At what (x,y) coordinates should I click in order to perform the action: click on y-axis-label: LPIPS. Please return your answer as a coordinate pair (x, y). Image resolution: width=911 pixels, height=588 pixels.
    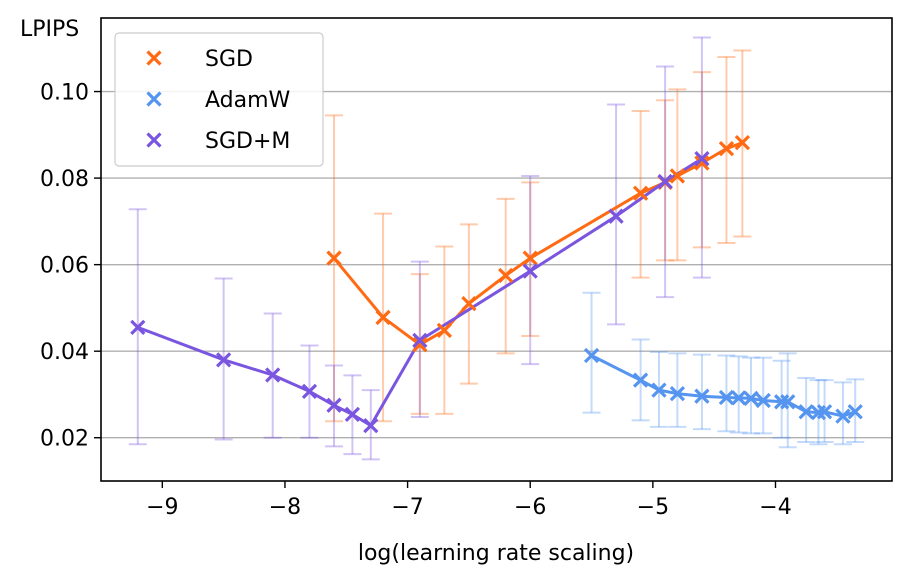
    Looking at the image, I should click on (49, 29).